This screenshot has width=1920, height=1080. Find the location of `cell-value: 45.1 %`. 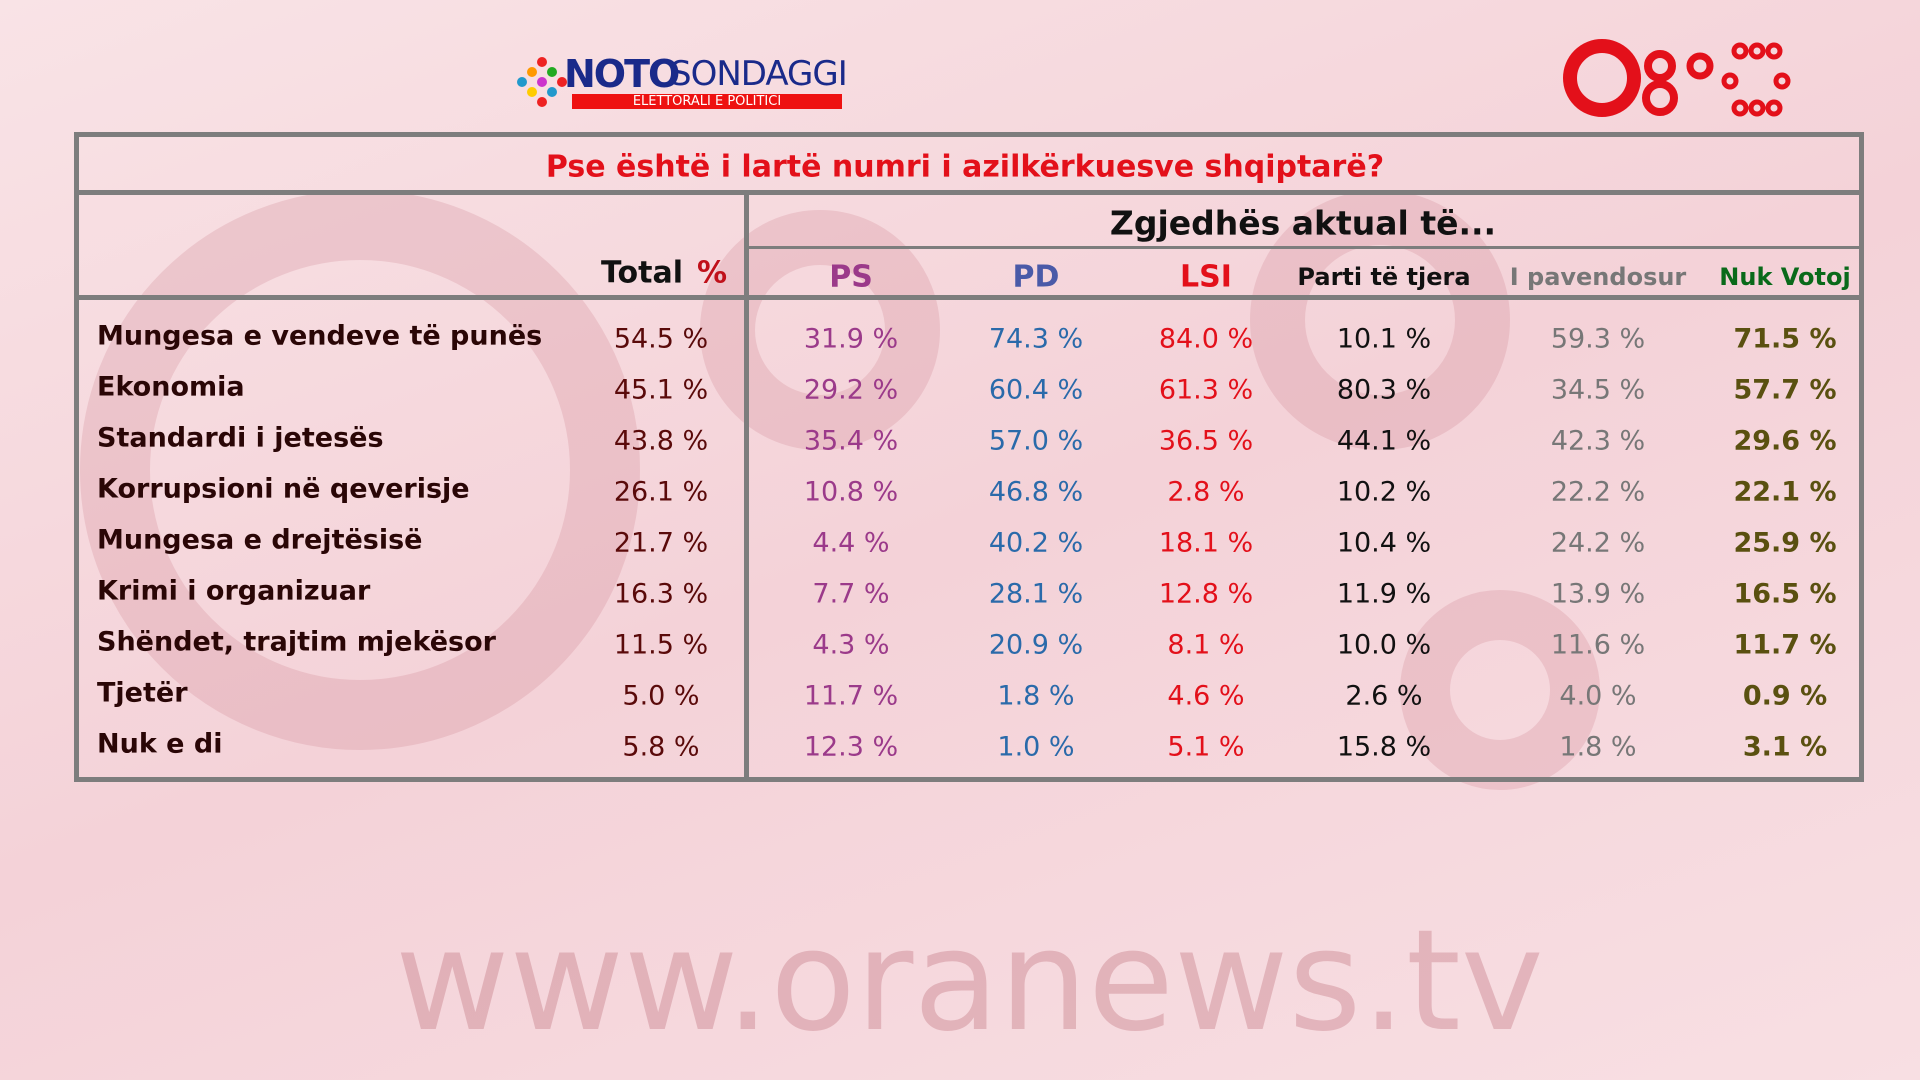

cell-value: 45.1 % is located at coordinates (661, 390).